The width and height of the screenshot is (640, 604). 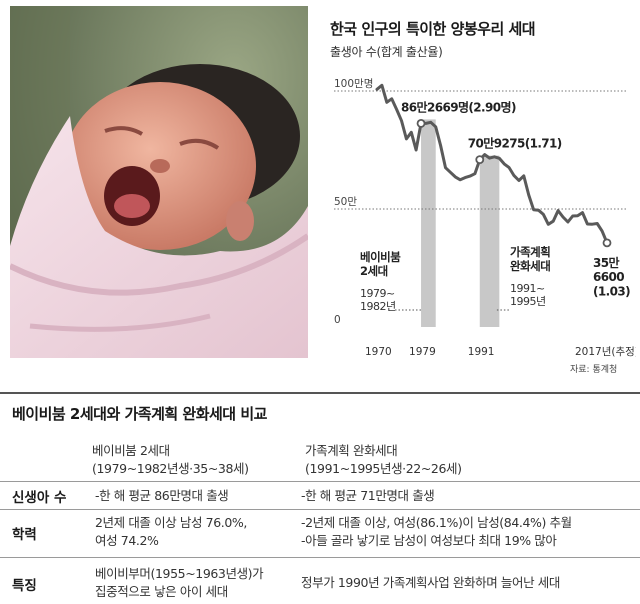 What do you see at coordinates (528, 295) in the screenshot?
I see `band-years-1: 1991~ 1995년` at bounding box center [528, 295].